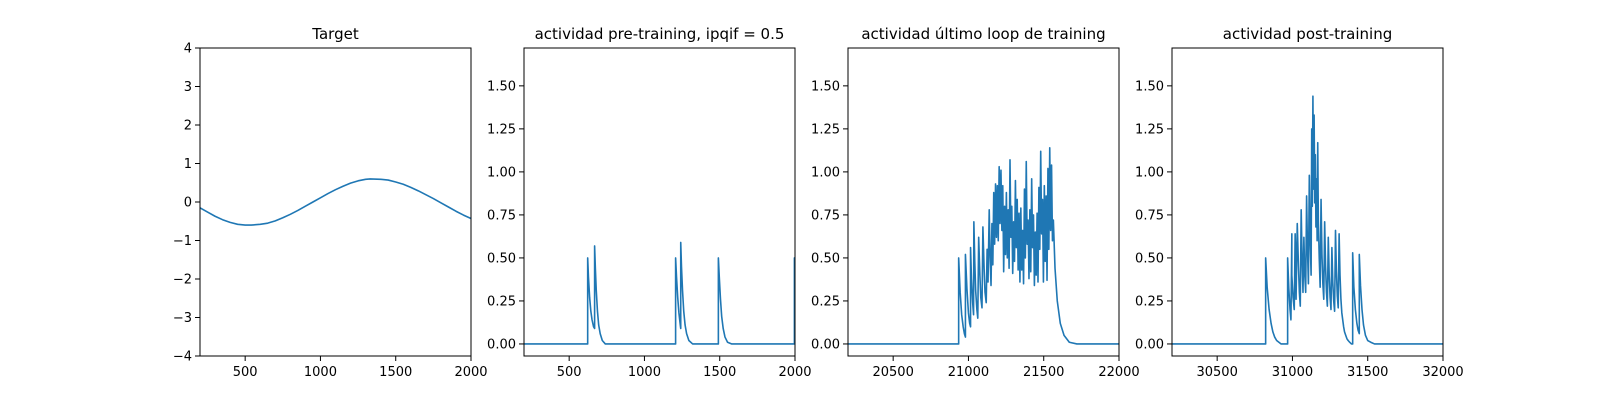 This screenshot has height=400, width=1600. What do you see at coordinates (188, 203) in the screenshot?
I see `y-tick-label: 0` at bounding box center [188, 203].